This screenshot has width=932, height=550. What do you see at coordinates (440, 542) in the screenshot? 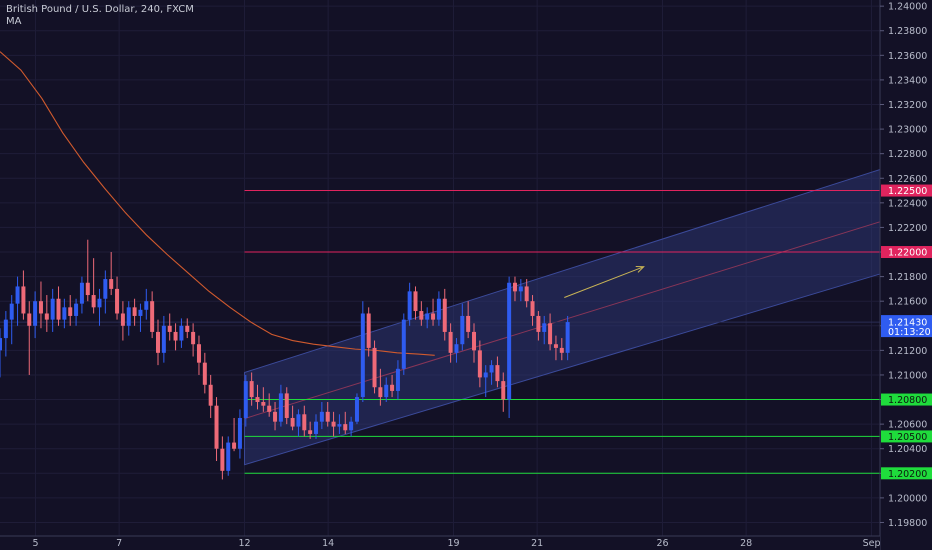
I see `time-axis: 5 7 12 14 19 21 26 28 Sep` at bounding box center [440, 542].